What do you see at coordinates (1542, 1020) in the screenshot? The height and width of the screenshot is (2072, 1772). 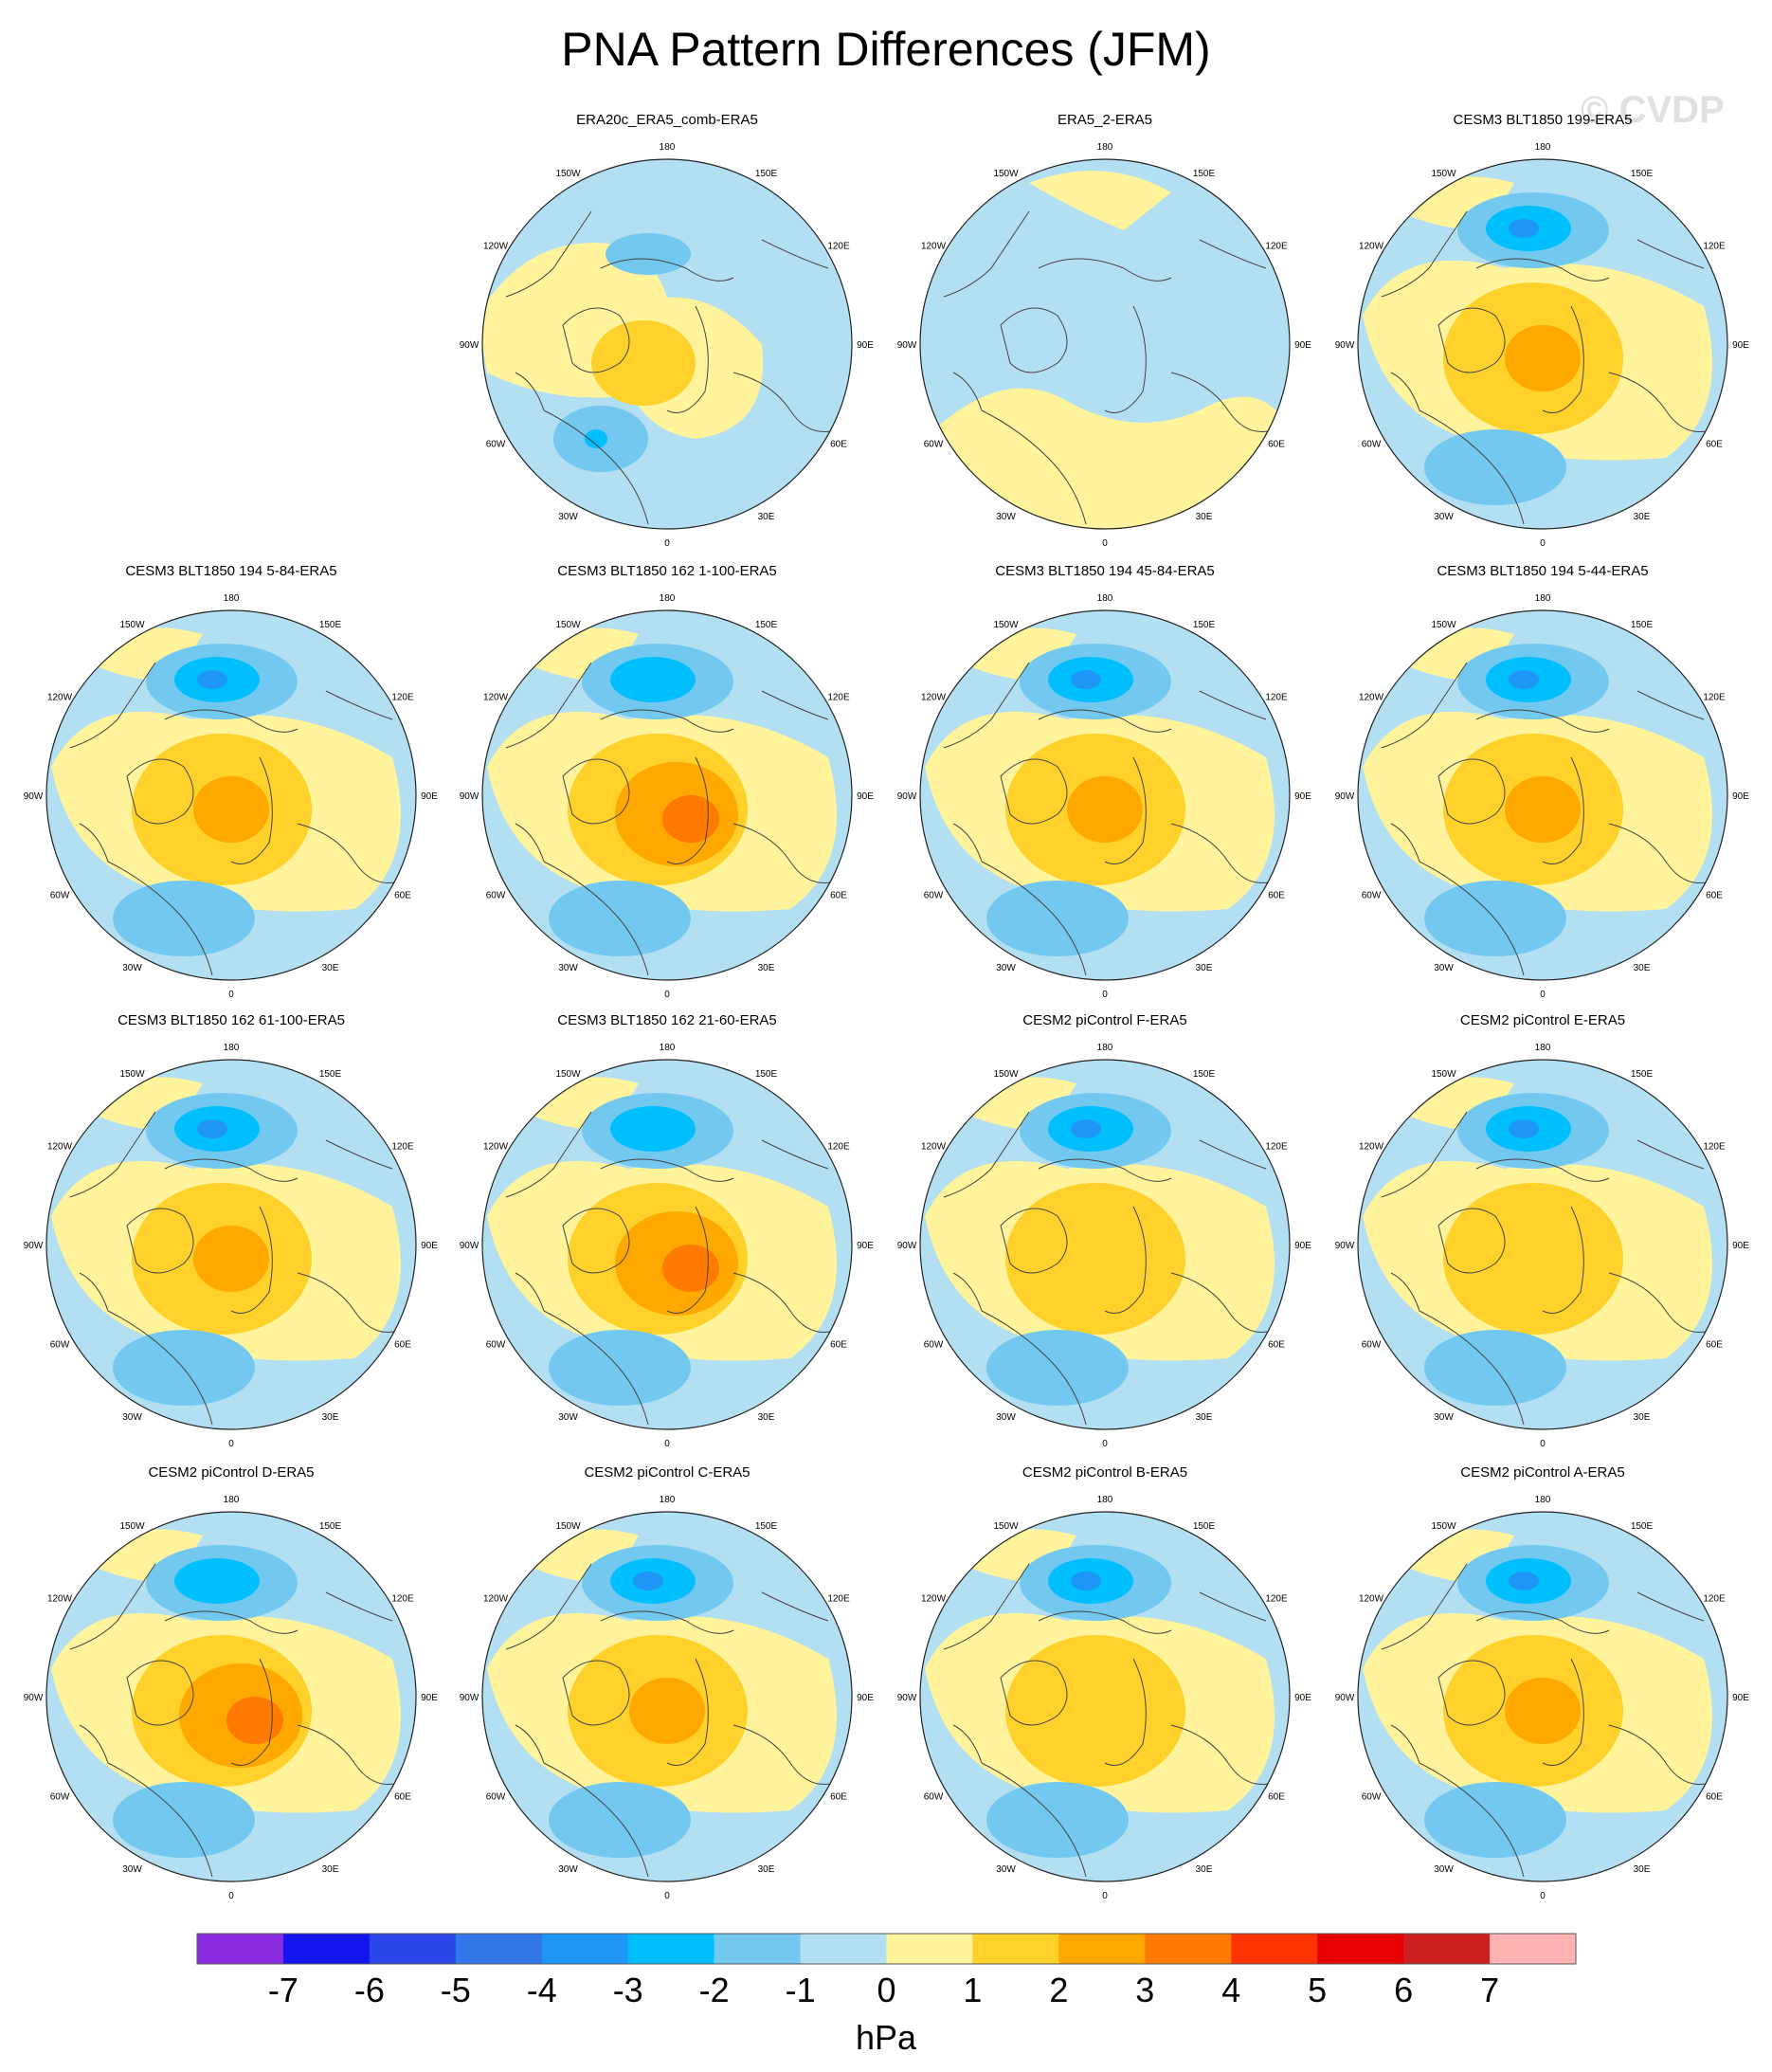 I see `panel-title: CESM2 piControl E-ERA5` at bounding box center [1542, 1020].